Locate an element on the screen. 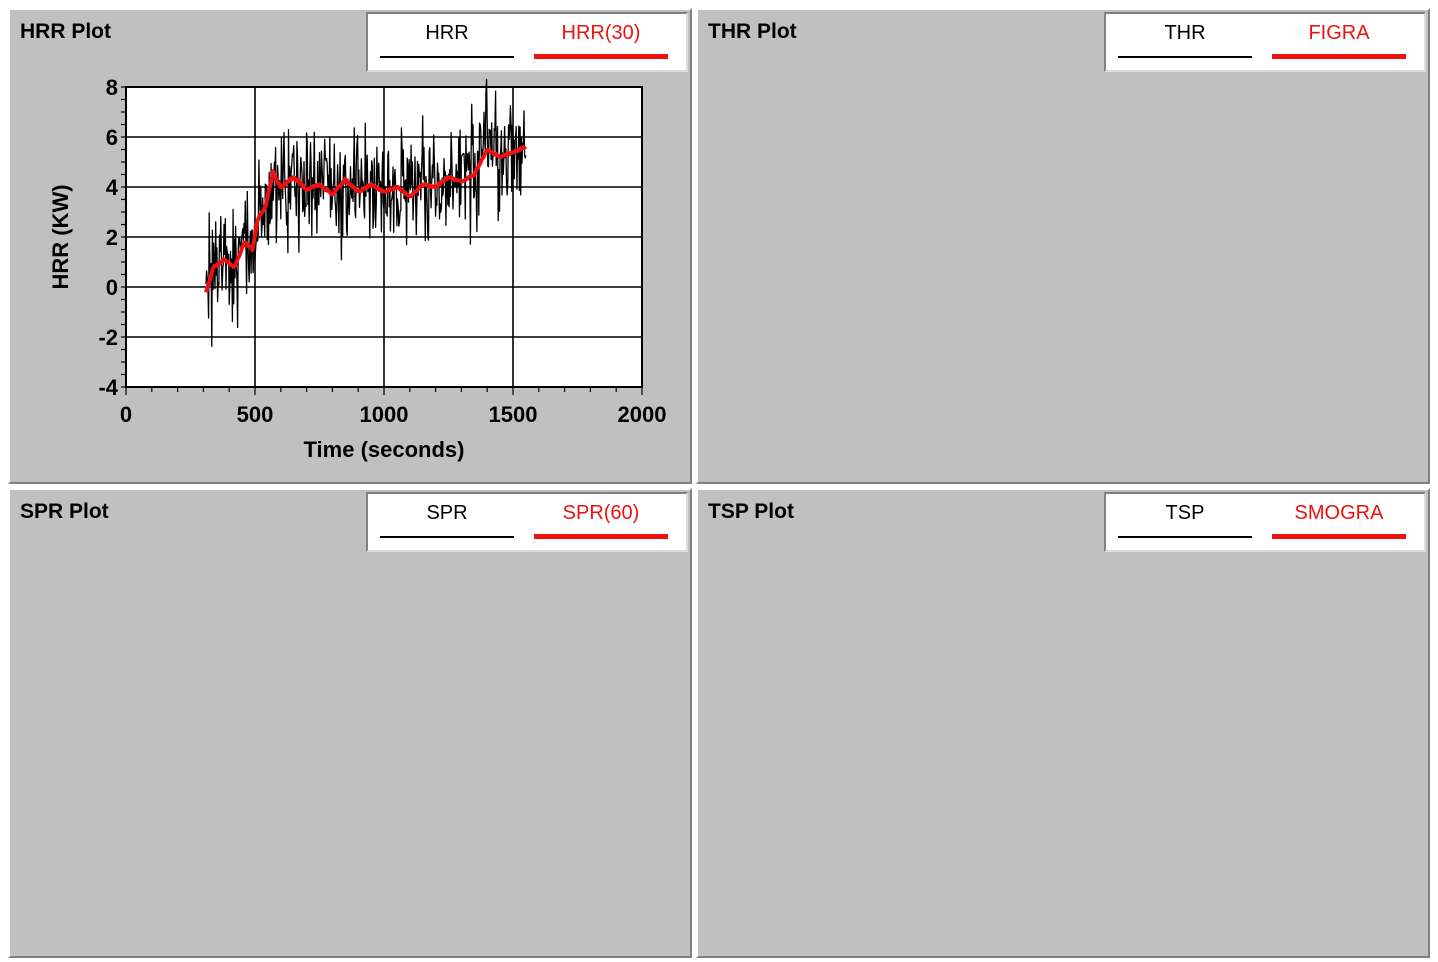 The height and width of the screenshot is (962, 1438). spr-legend: SPR SPR(60) is located at coordinates (527, 522).